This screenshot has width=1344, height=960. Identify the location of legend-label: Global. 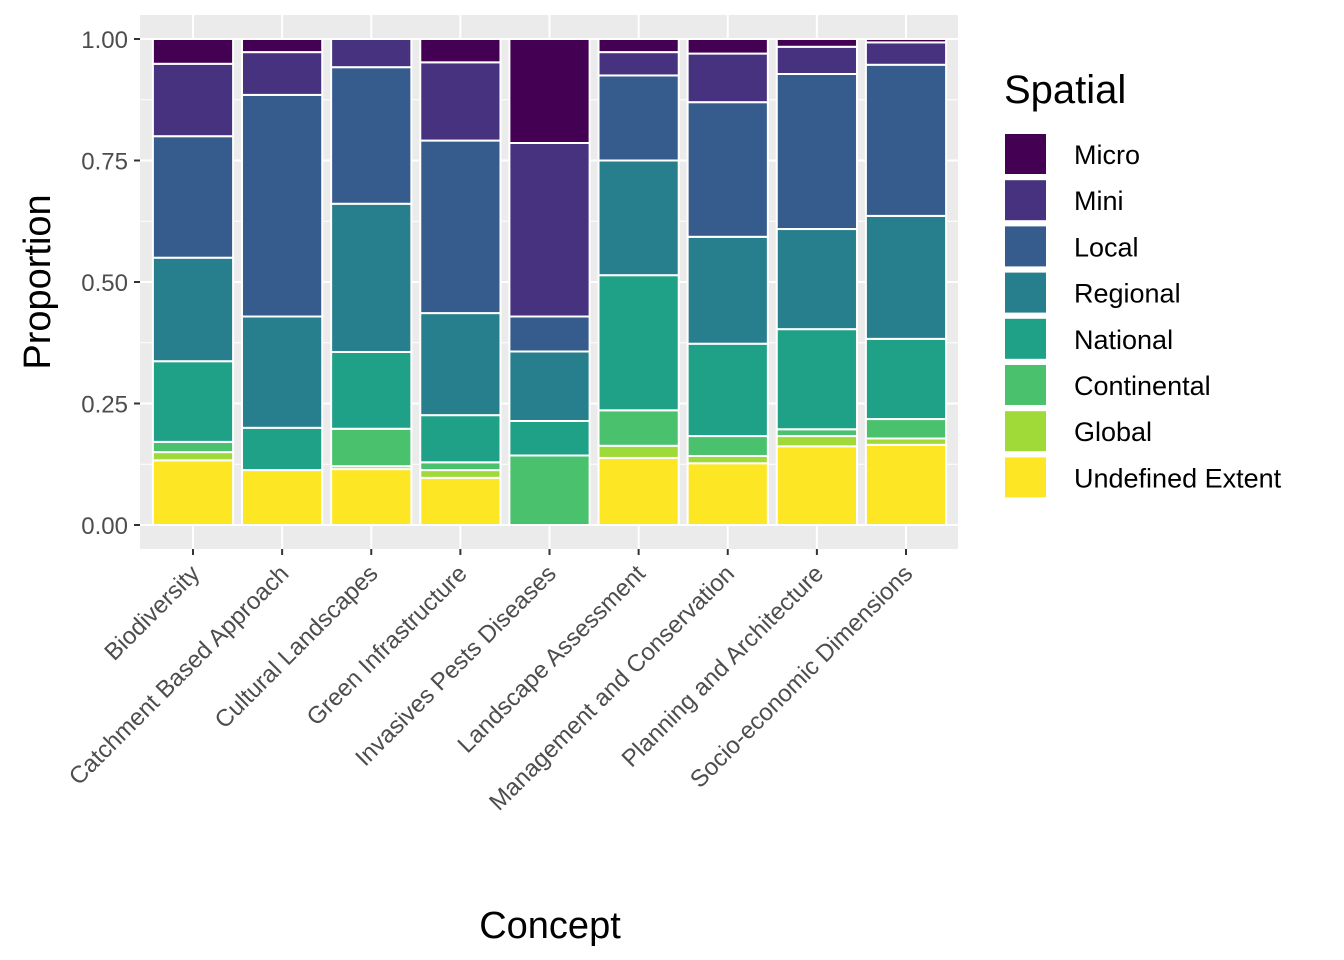
(1113, 432).